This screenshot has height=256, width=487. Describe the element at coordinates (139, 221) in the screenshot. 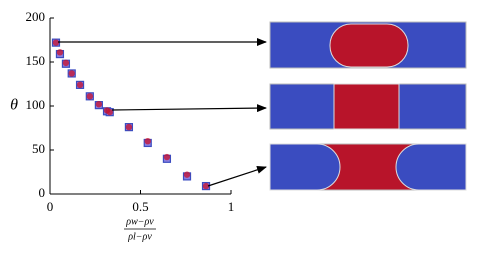

I see `x-label-numerator: ρw−ρv` at that location.